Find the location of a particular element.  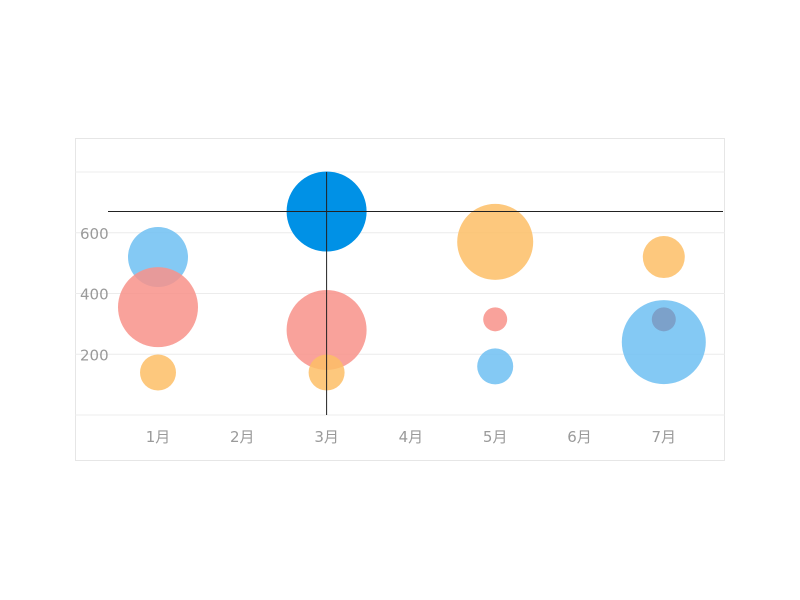

x-axis-ticks: 1月 2月 3月 4月 5月 6月 7月 is located at coordinates (411, 437).